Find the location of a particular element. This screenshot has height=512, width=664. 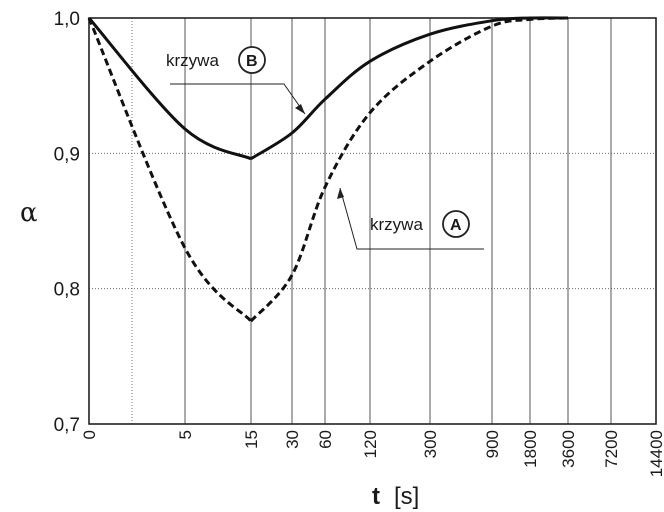

annotation-a: krzywa A is located at coordinates (410, 218).